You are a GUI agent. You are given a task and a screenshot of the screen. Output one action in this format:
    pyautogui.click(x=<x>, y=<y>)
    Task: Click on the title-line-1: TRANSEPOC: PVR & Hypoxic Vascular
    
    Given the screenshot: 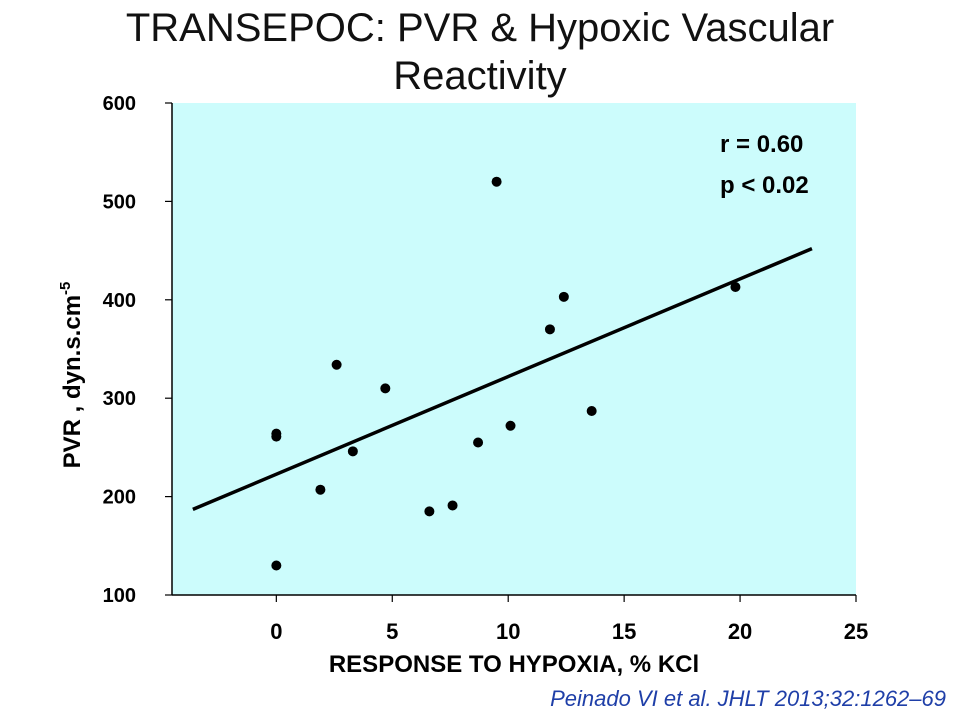 What is the action you would take?
    pyautogui.click(x=480, y=28)
    